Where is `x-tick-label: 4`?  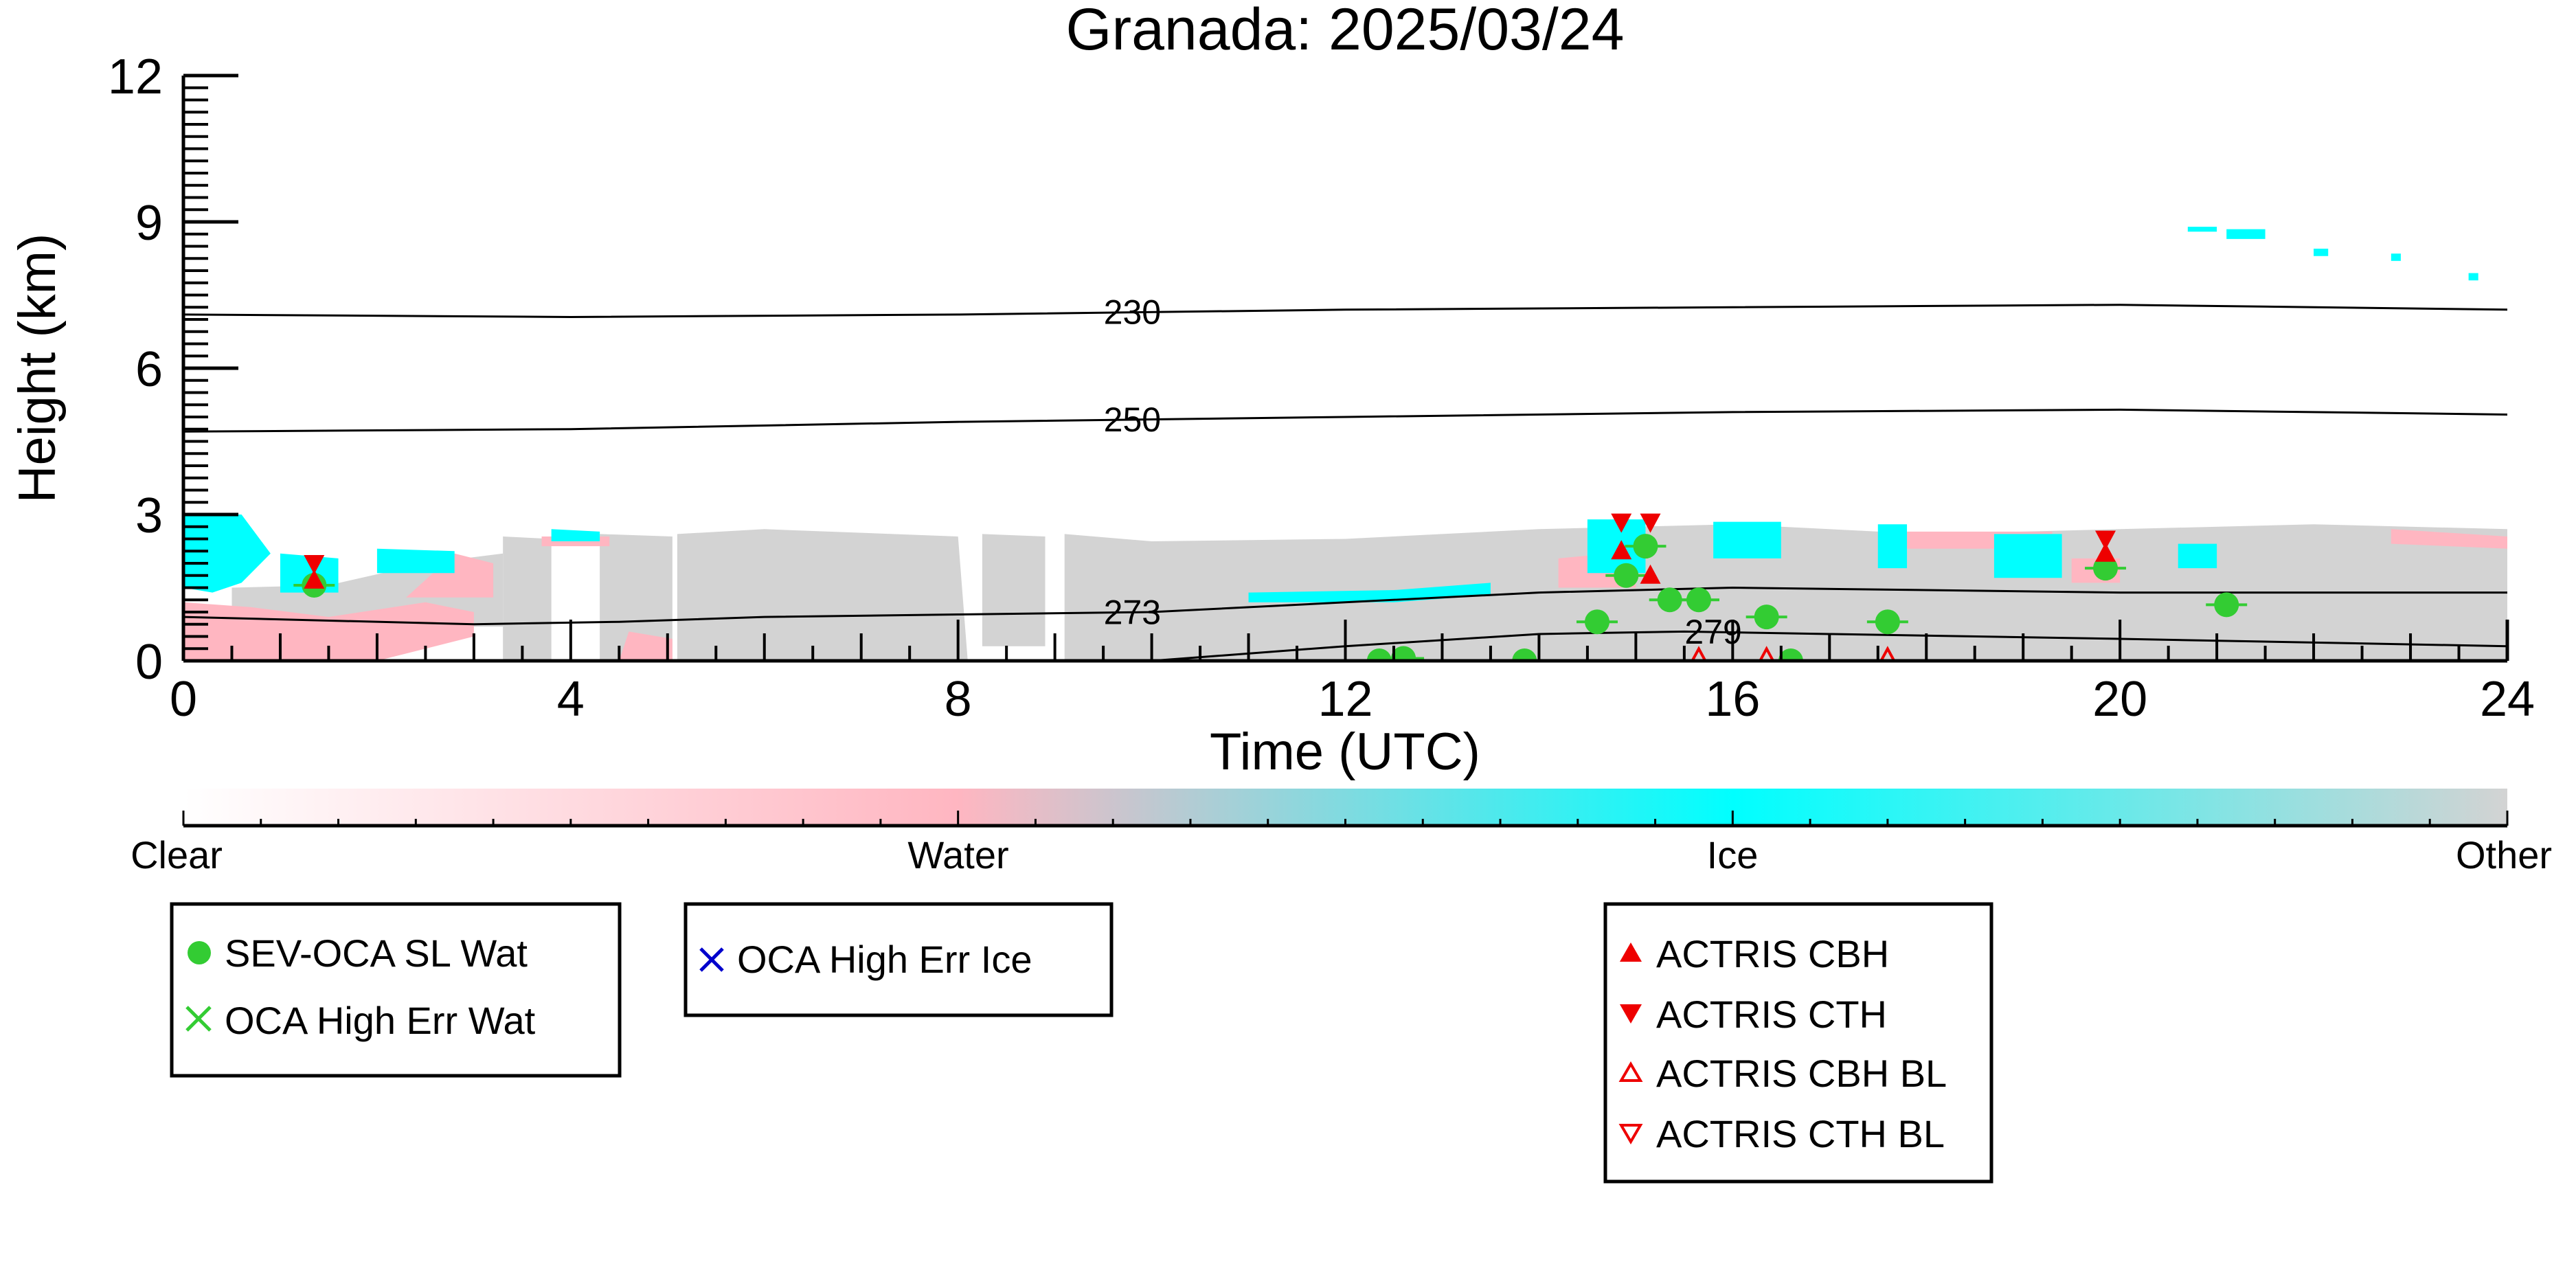 x-tick-label: 4 is located at coordinates (571, 699).